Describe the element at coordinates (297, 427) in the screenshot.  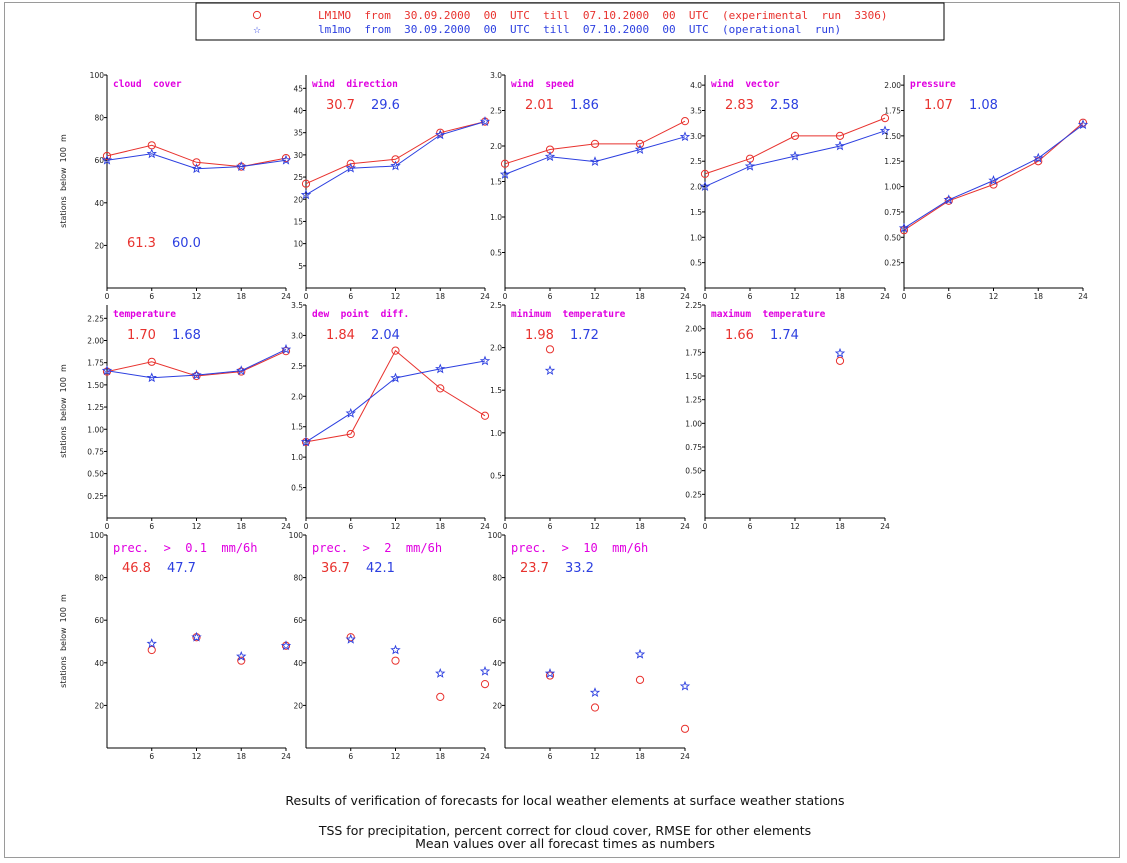
I see `y-tick-label: 1.5` at that location.